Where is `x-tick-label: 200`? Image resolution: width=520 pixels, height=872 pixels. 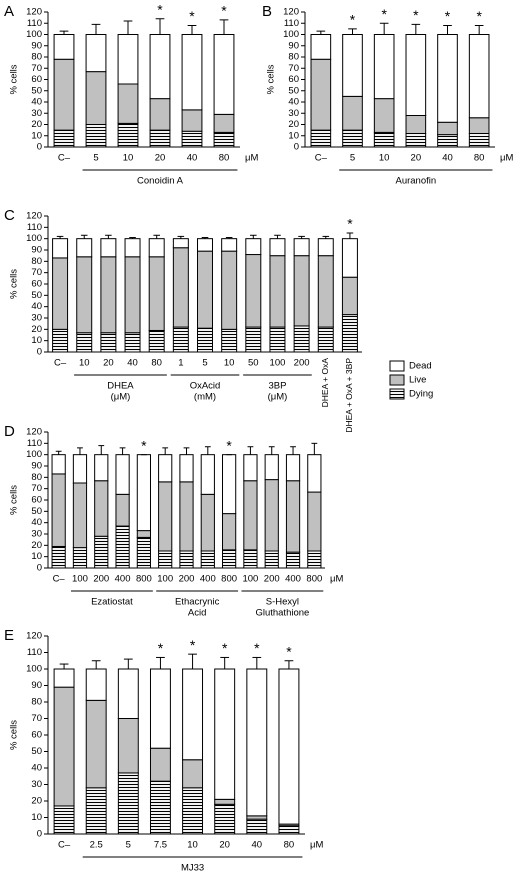
x-tick-label: 200 is located at coordinates (272, 579).